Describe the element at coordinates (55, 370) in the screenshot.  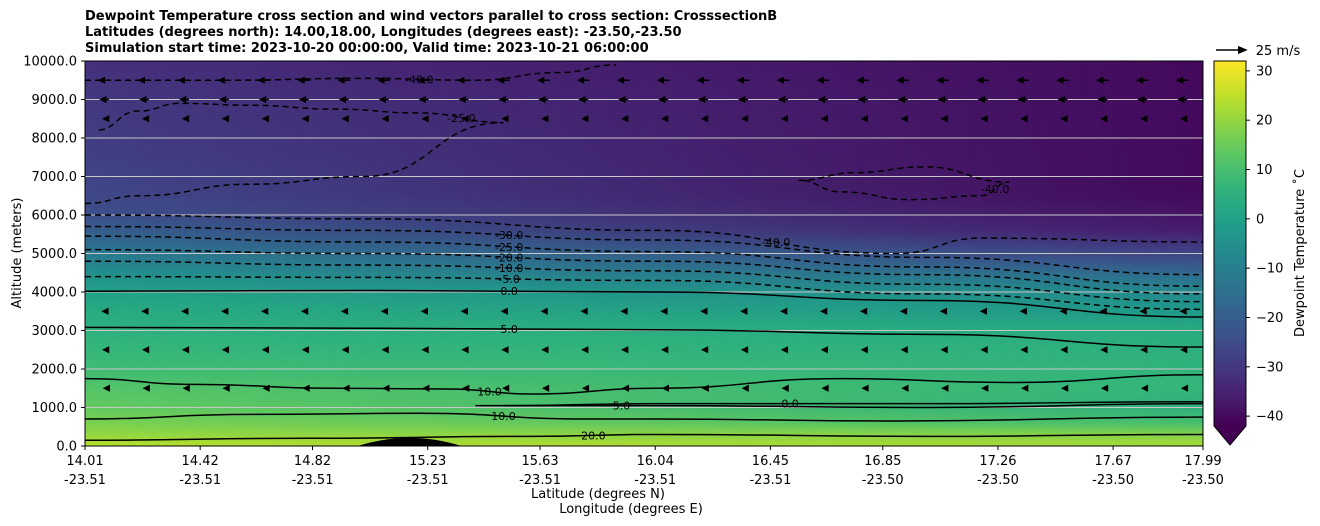
I see `y-tick-label: 2000.0` at that location.